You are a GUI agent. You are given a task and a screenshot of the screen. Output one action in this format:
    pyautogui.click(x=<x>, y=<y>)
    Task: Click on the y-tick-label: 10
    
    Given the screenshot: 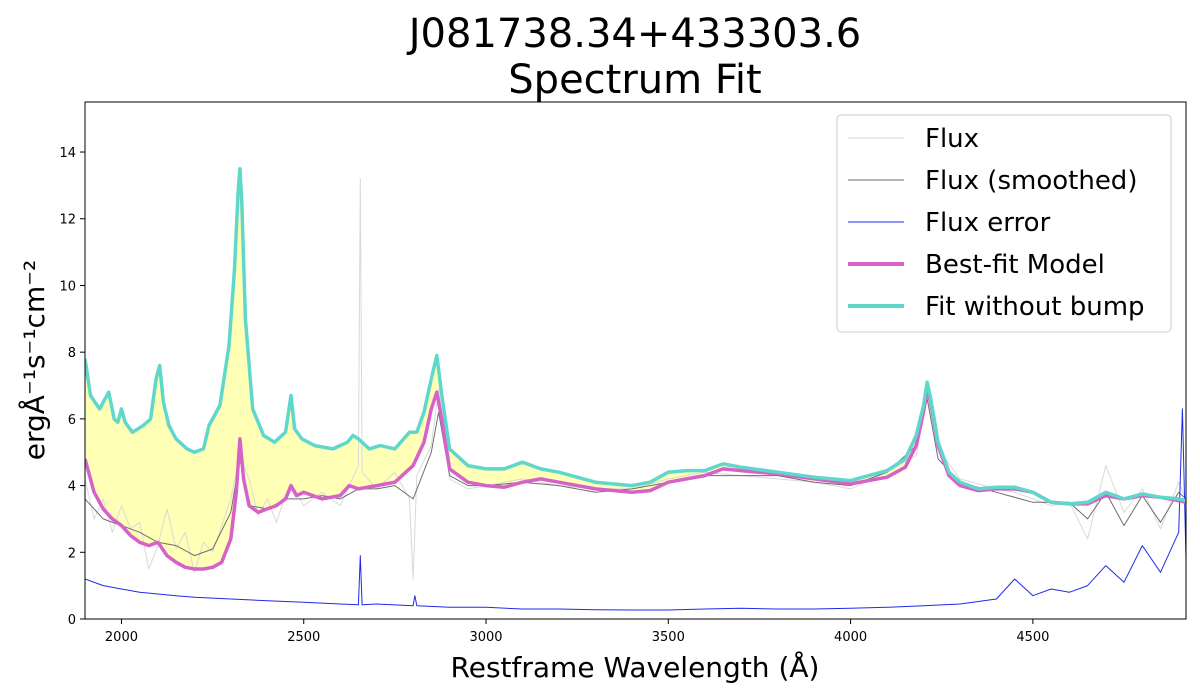 What is the action you would take?
    pyautogui.click(x=67, y=286)
    